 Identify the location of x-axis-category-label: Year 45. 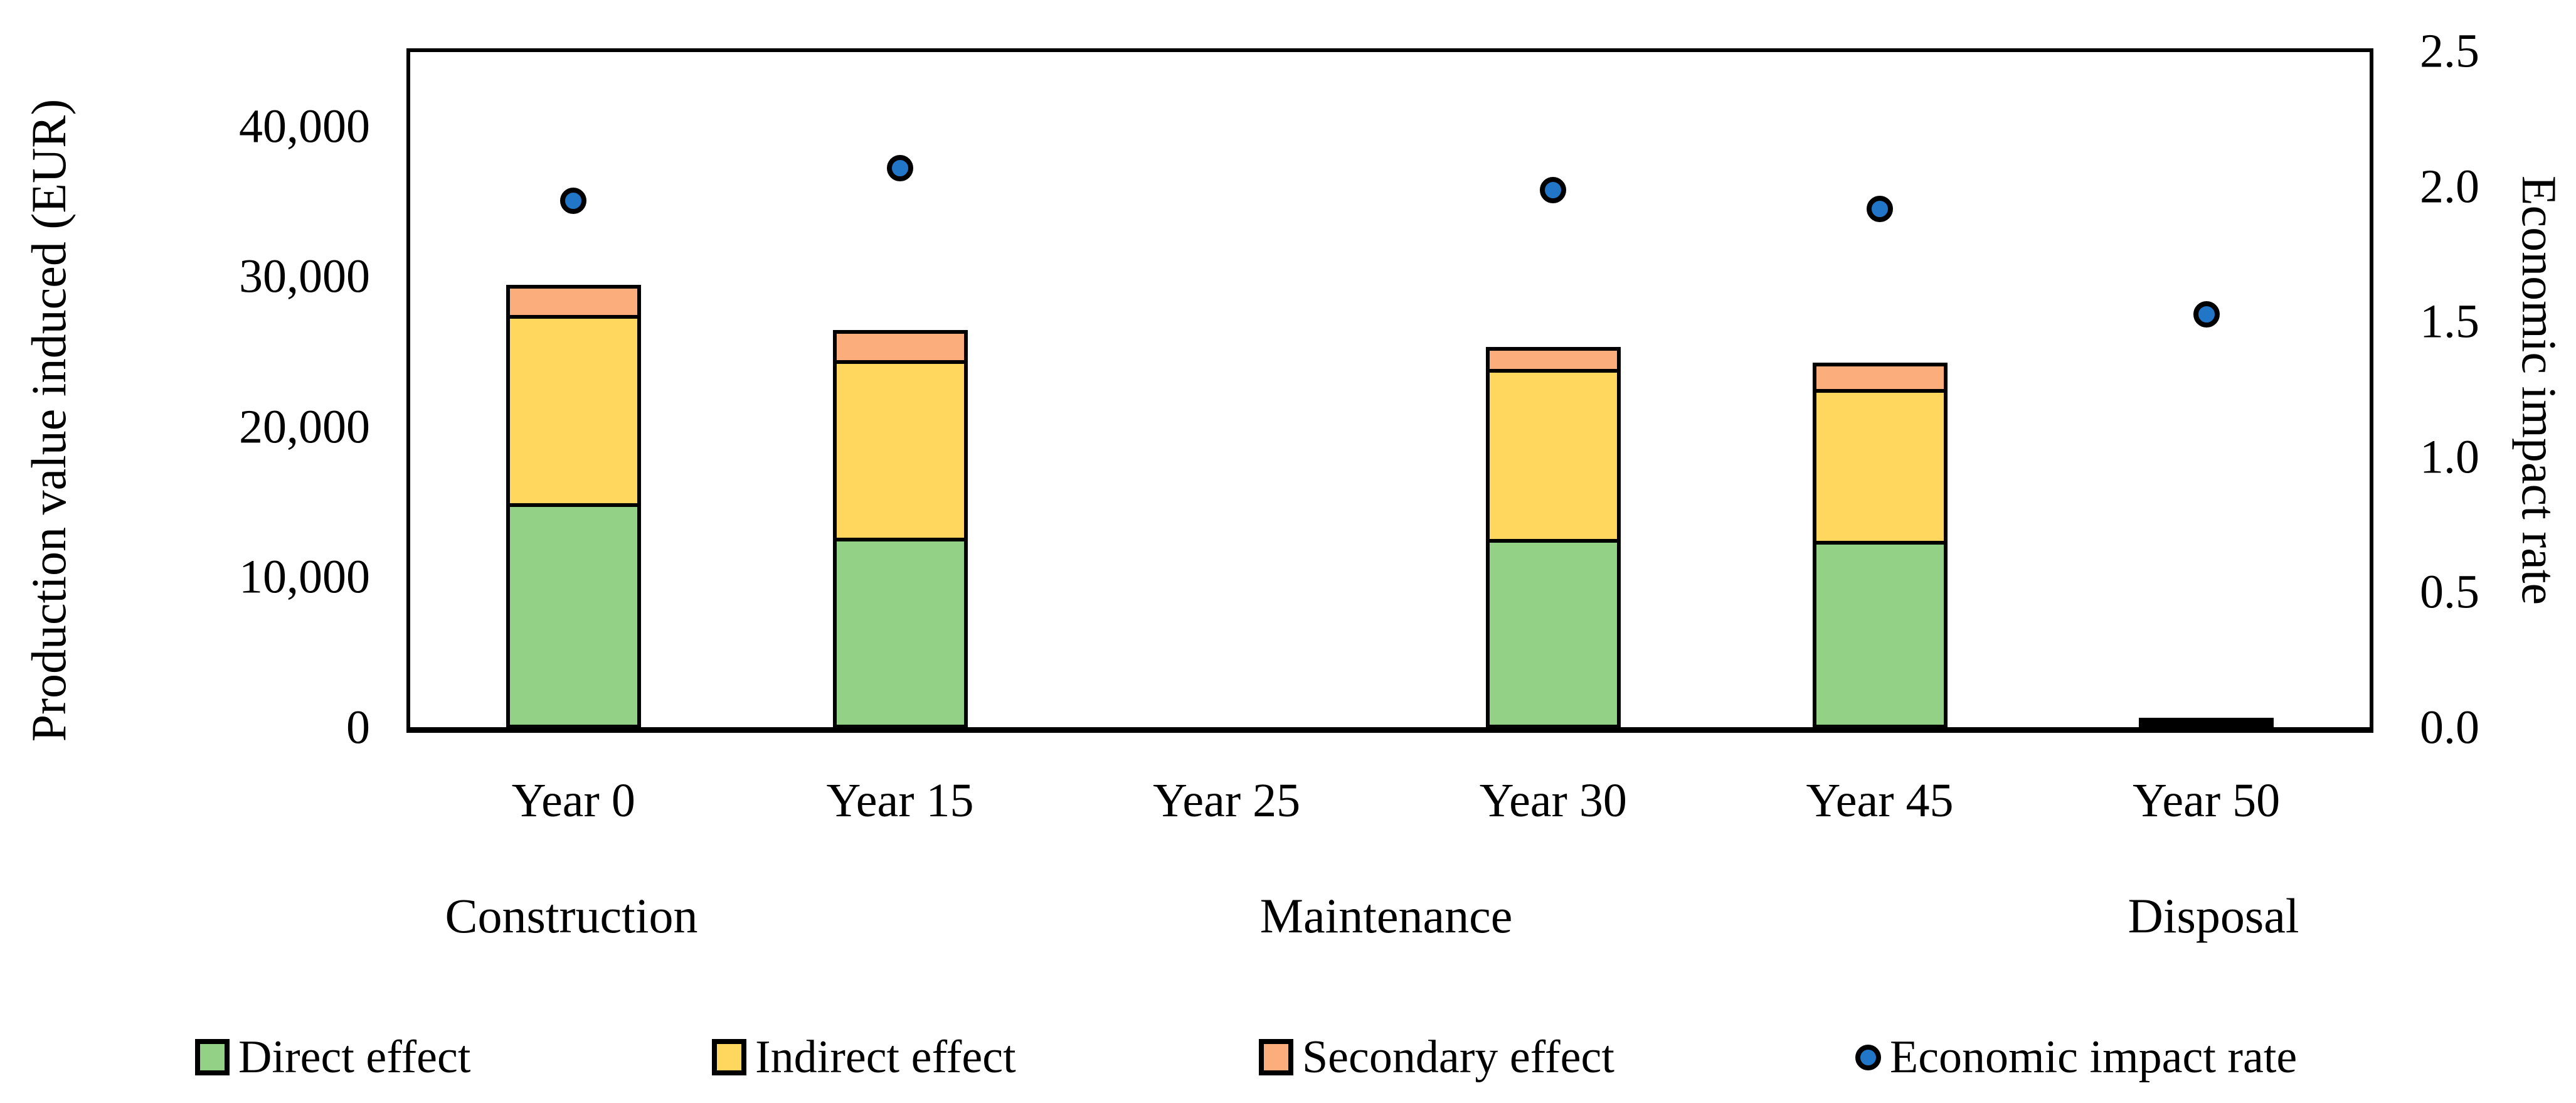
(1880, 800).